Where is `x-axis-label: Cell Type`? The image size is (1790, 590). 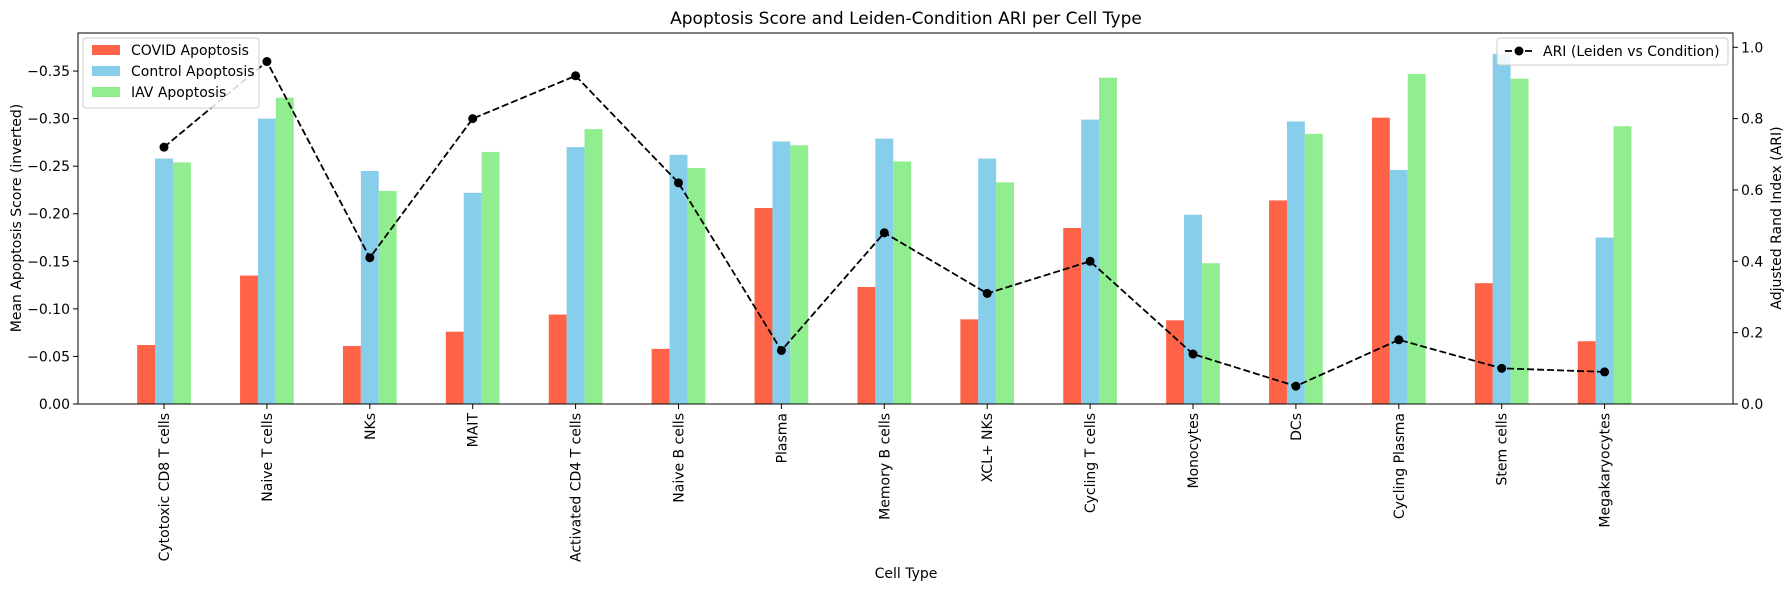 x-axis-label: Cell Type is located at coordinates (906, 574).